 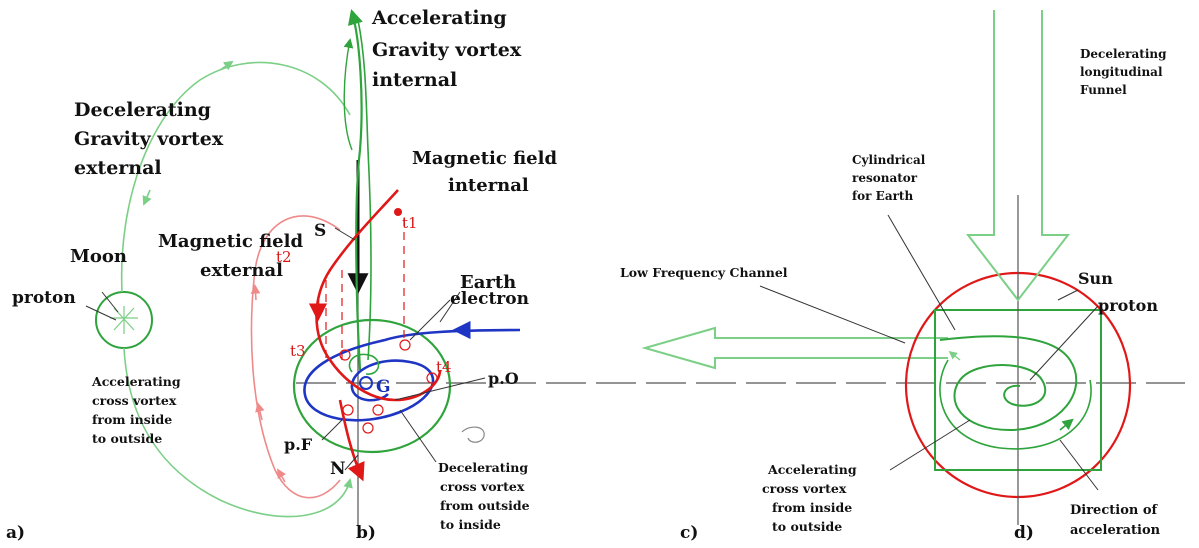 I want to click on gravity-internal-green-stream, so click(x=355, y=190).